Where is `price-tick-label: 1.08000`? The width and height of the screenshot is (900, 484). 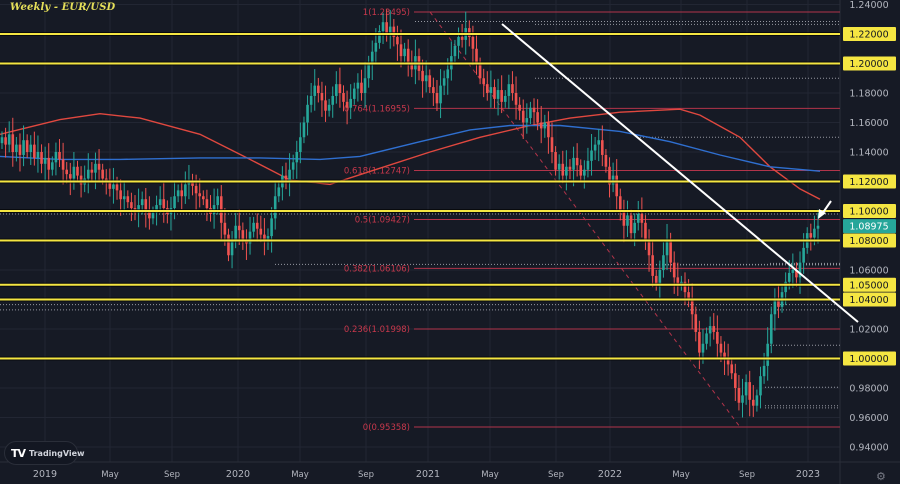
price-tick-label: 1.08000 is located at coordinates (868, 241).